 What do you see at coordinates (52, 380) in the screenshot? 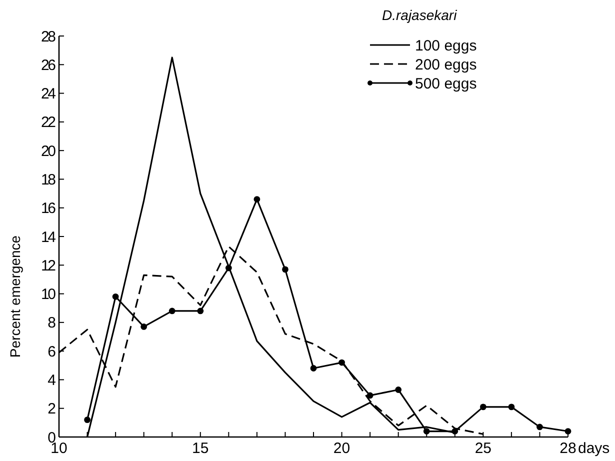
I see `y-tick-label: 4` at bounding box center [52, 380].